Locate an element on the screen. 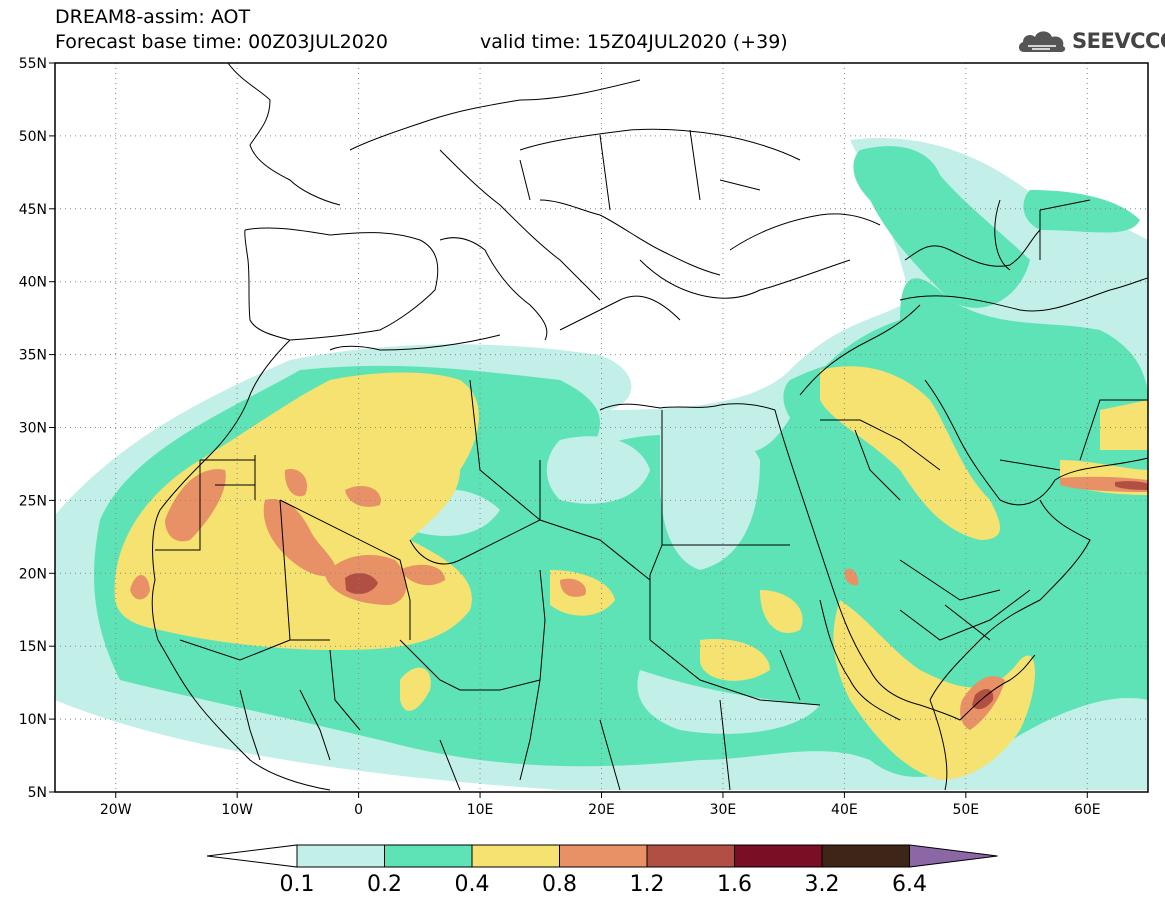 This screenshot has width=1165, height=905. lat-label: 50N is located at coordinates (33, 137).